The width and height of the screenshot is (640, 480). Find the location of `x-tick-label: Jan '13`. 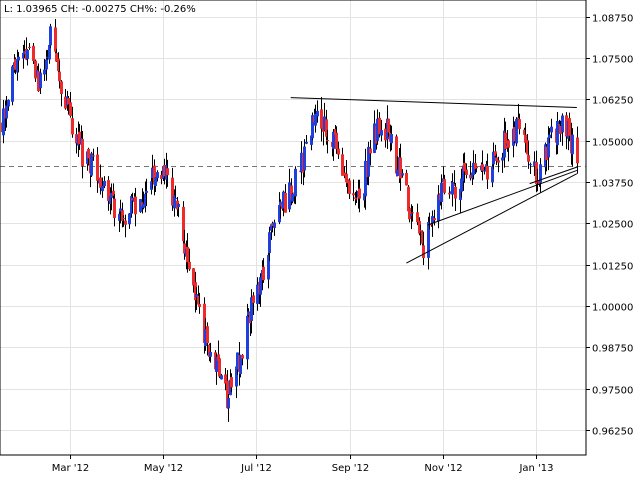

x-tick-label: Jan '13 is located at coordinates (535, 468).